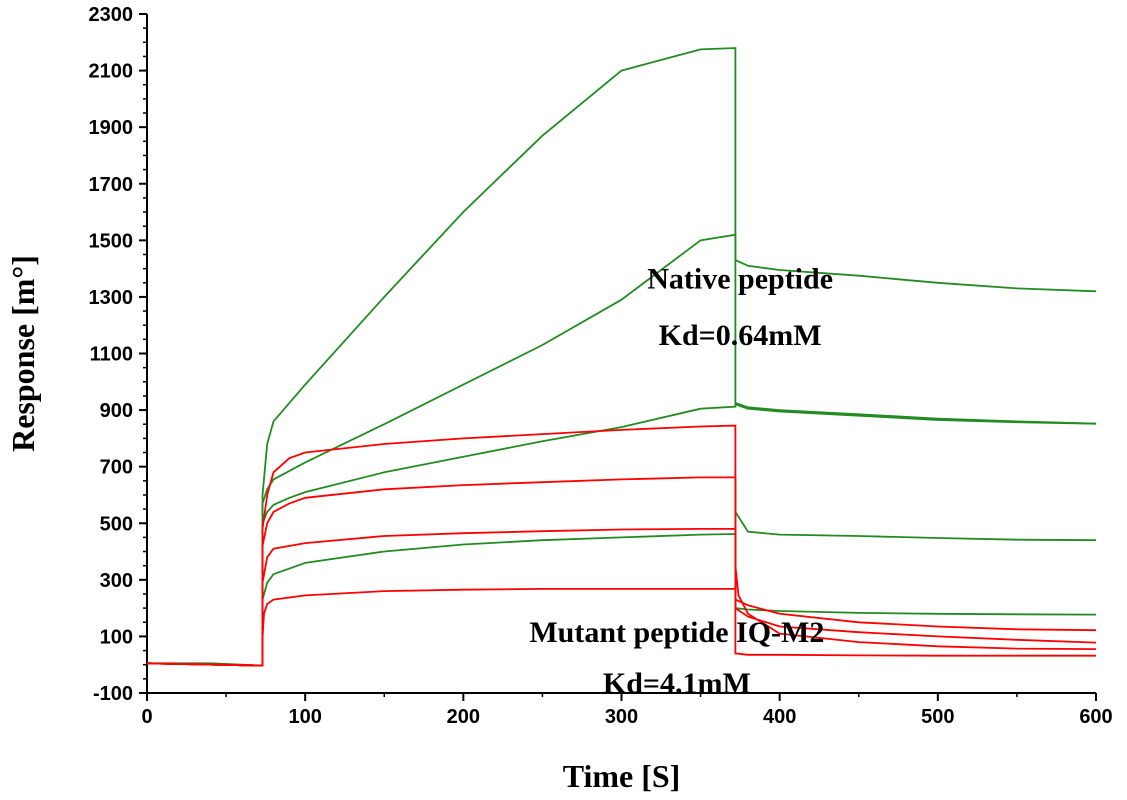 This screenshot has width=1127, height=800. Describe the element at coordinates (111, 355) in the screenshot. I see `y-tick-label: 1100` at that location.